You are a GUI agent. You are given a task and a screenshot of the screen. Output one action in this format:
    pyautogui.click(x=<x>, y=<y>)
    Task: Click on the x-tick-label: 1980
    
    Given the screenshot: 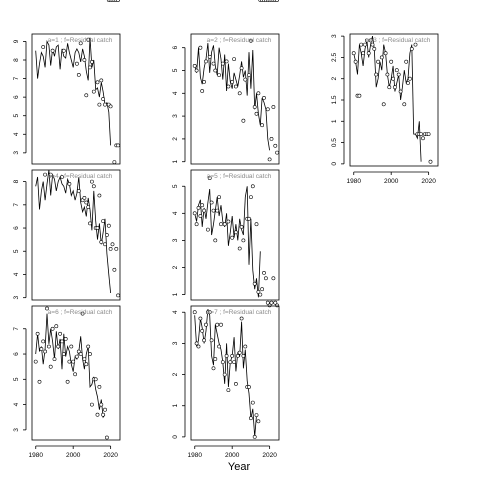 What is the action you would take?
    pyautogui.click(x=36, y=455)
    